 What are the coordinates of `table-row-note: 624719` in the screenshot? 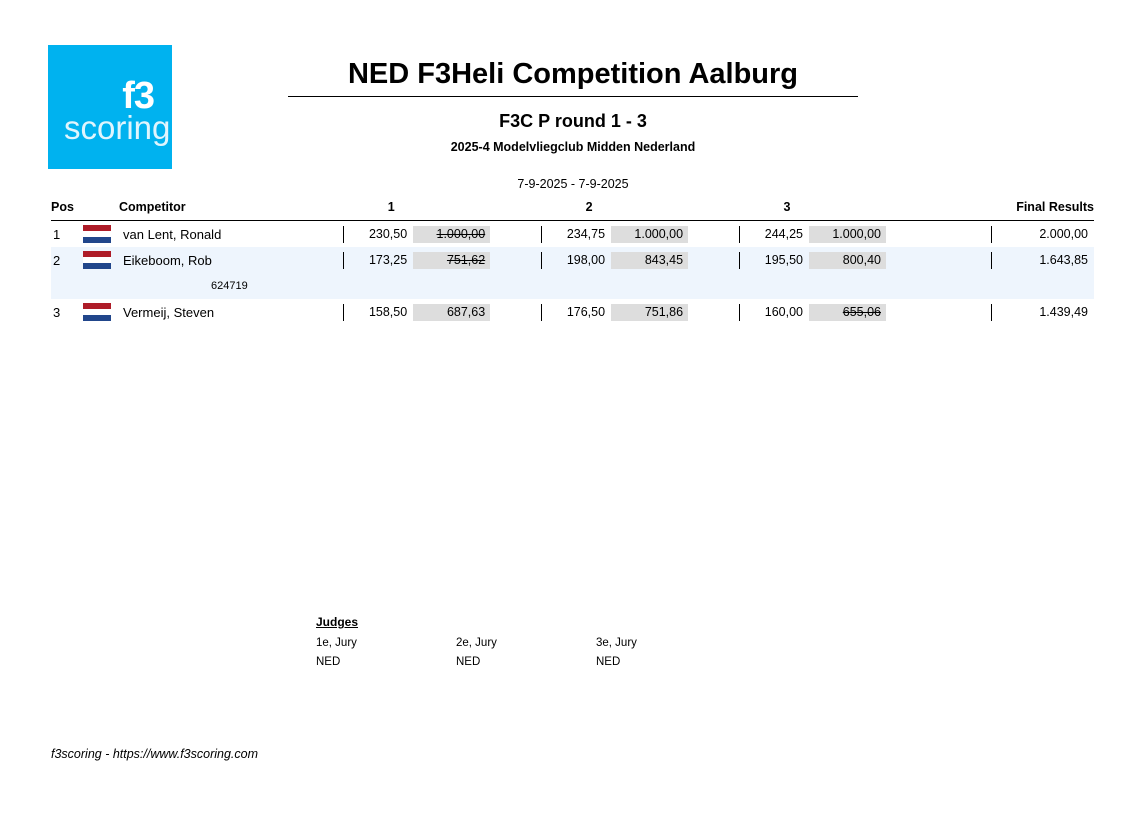 It's located at (572, 286).